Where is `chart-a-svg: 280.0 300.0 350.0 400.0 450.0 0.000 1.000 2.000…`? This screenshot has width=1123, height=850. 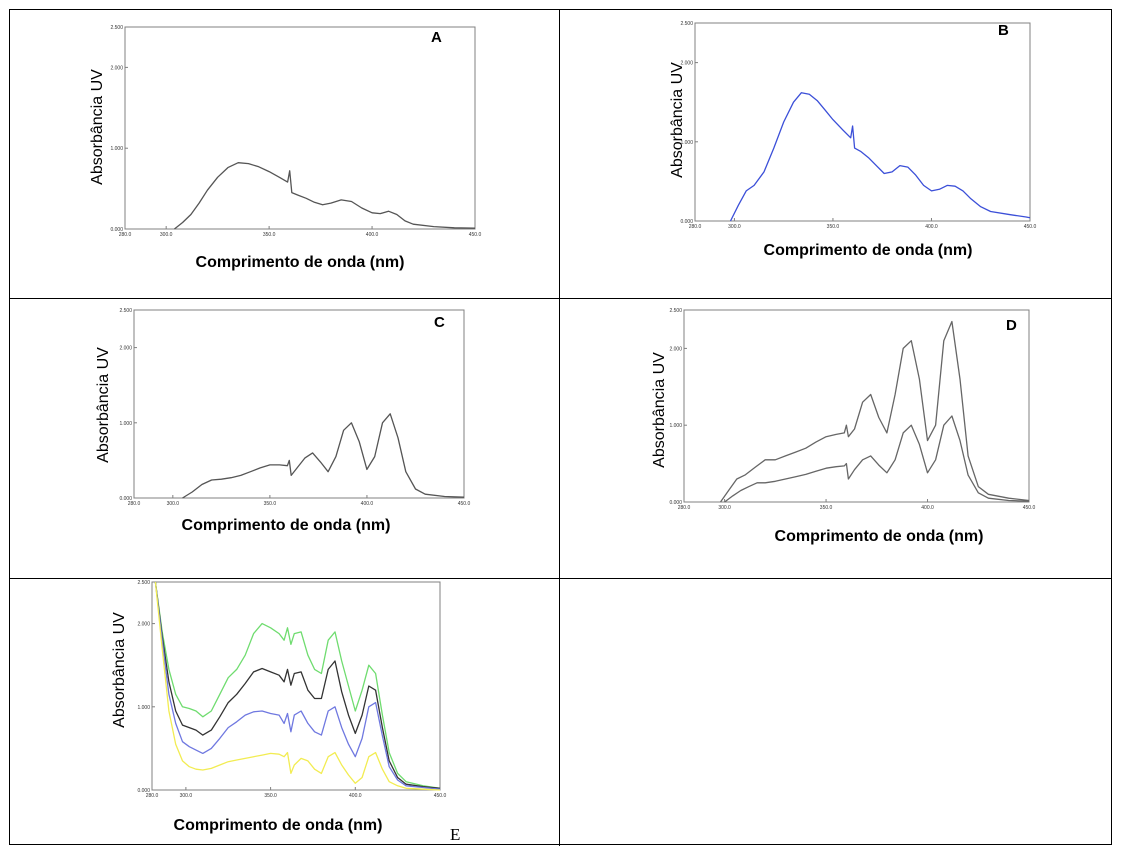
chart-a-svg: 280.0 300.0 350.0 400.0 450.0 0.000 1.000 2.000… is located at coordinates (285, 148).